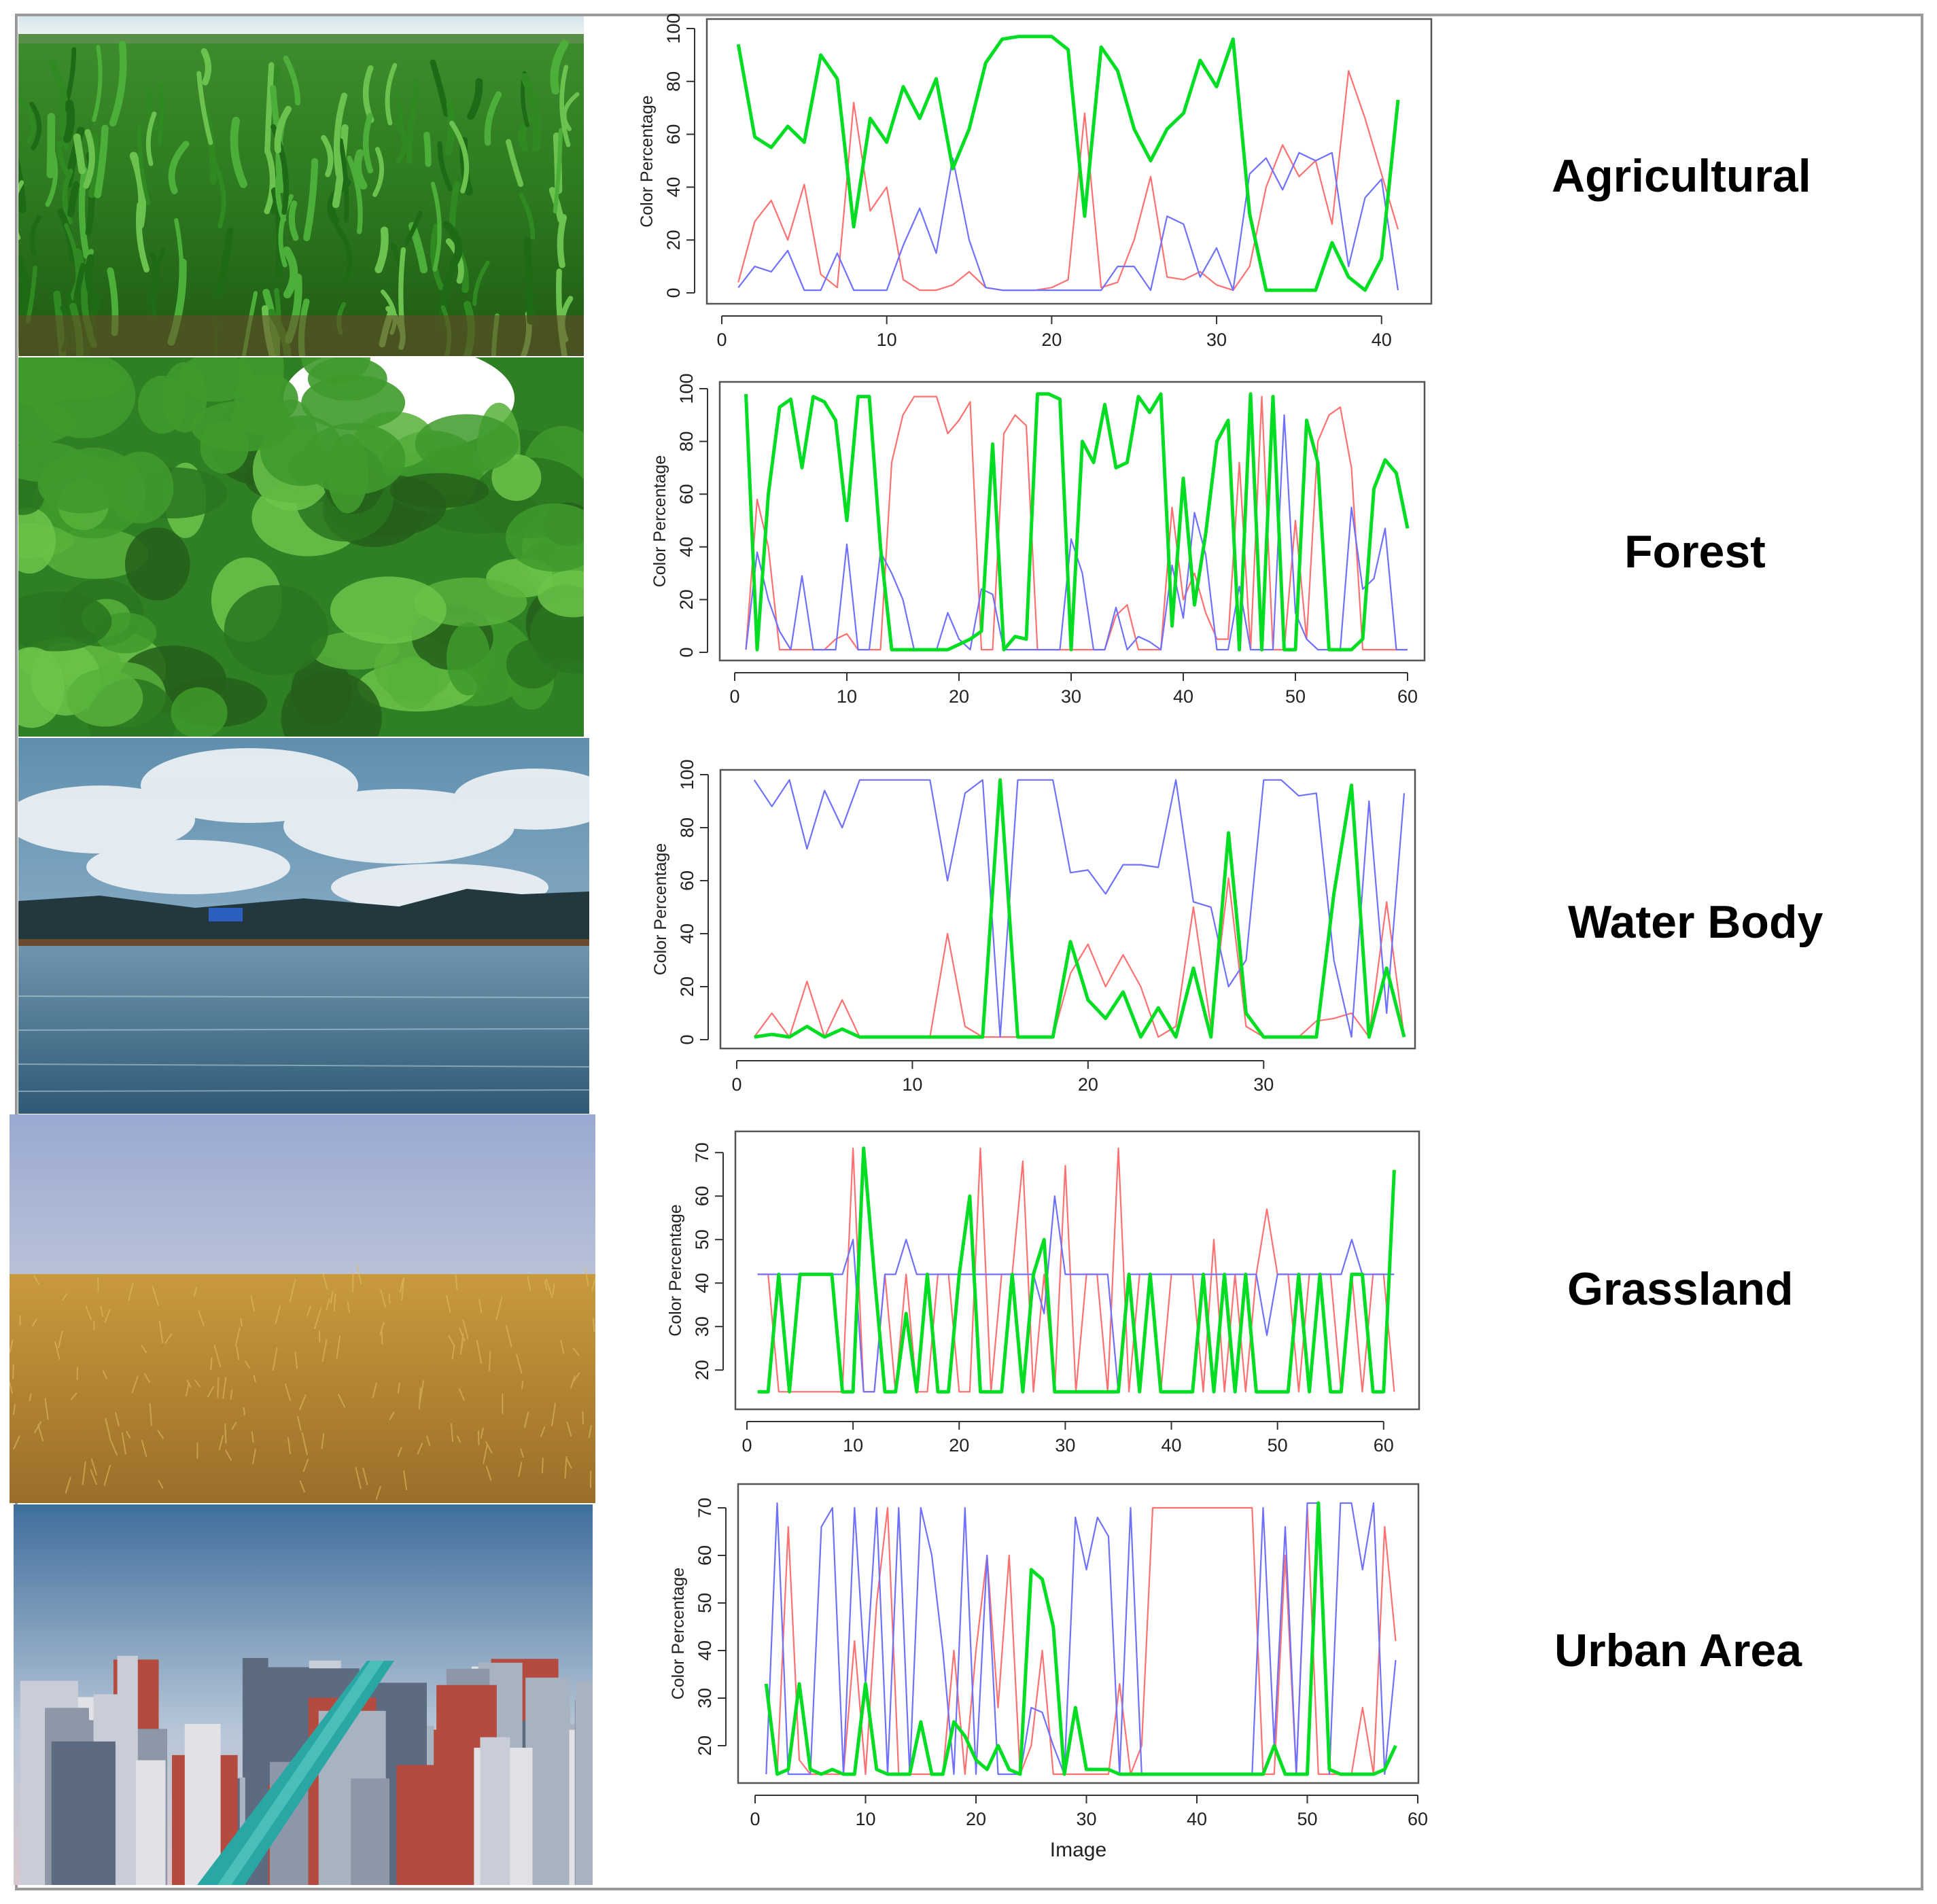 Image resolution: width=1937 pixels, height=1904 pixels. What do you see at coordinates (303, 926) in the screenshot?
I see `water-body-photo` at bounding box center [303, 926].